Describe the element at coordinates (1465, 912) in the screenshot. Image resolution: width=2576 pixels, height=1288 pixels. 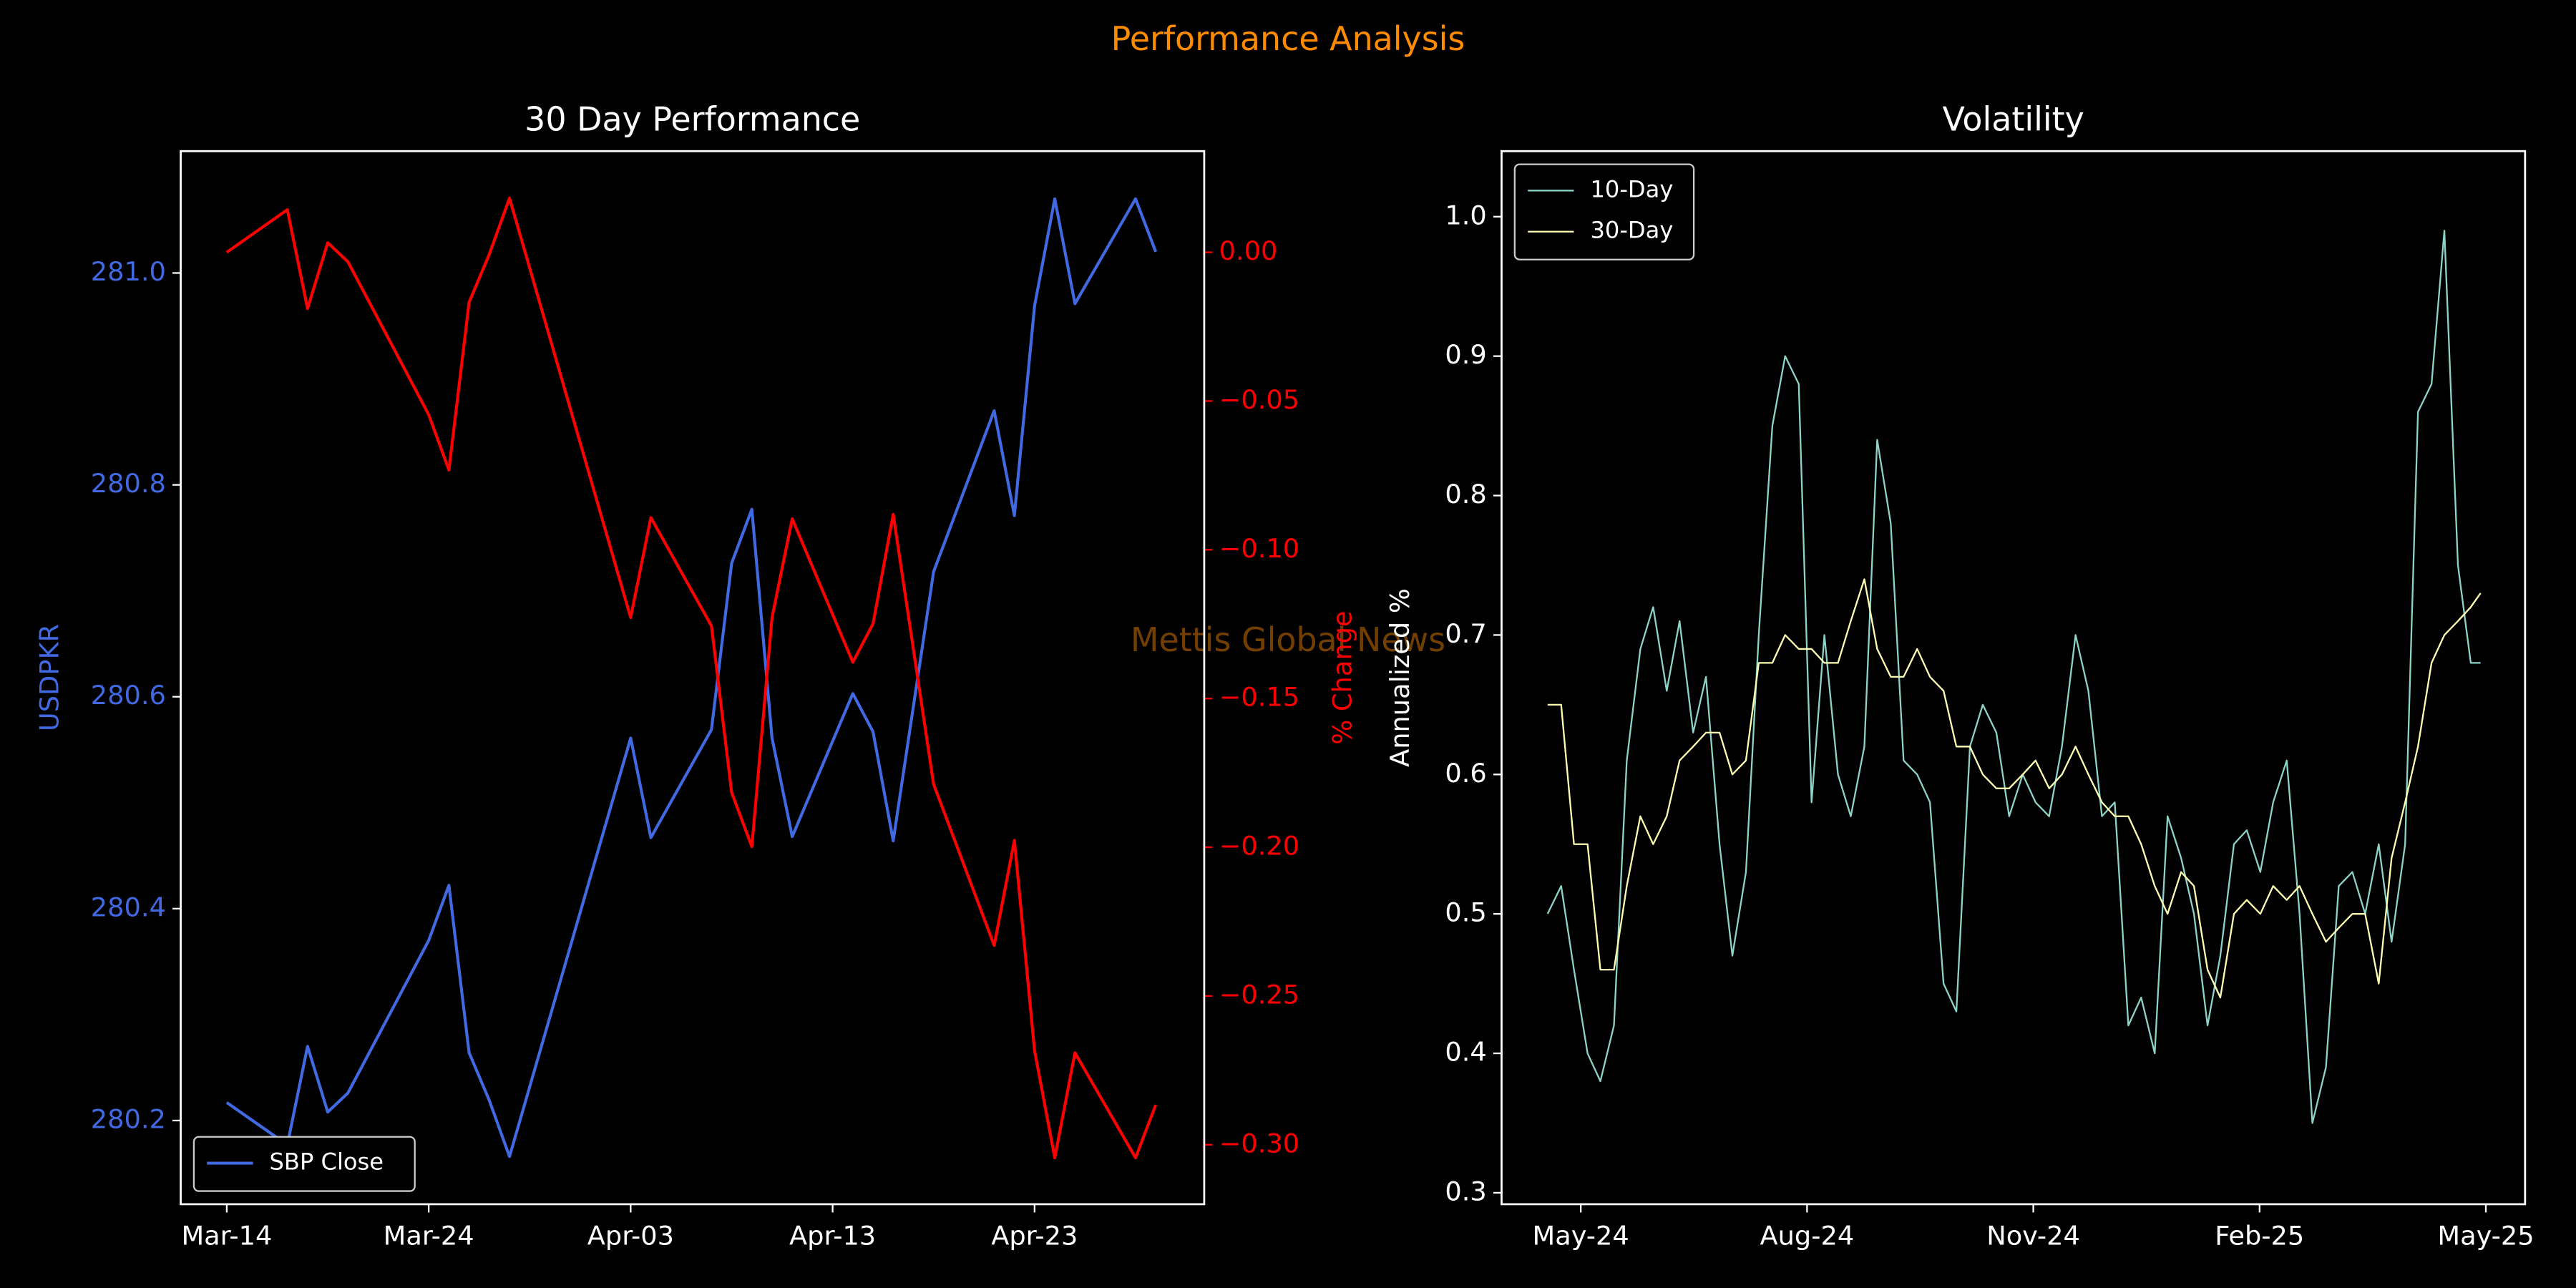
I see `y-tick-label: 0.5` at that location.